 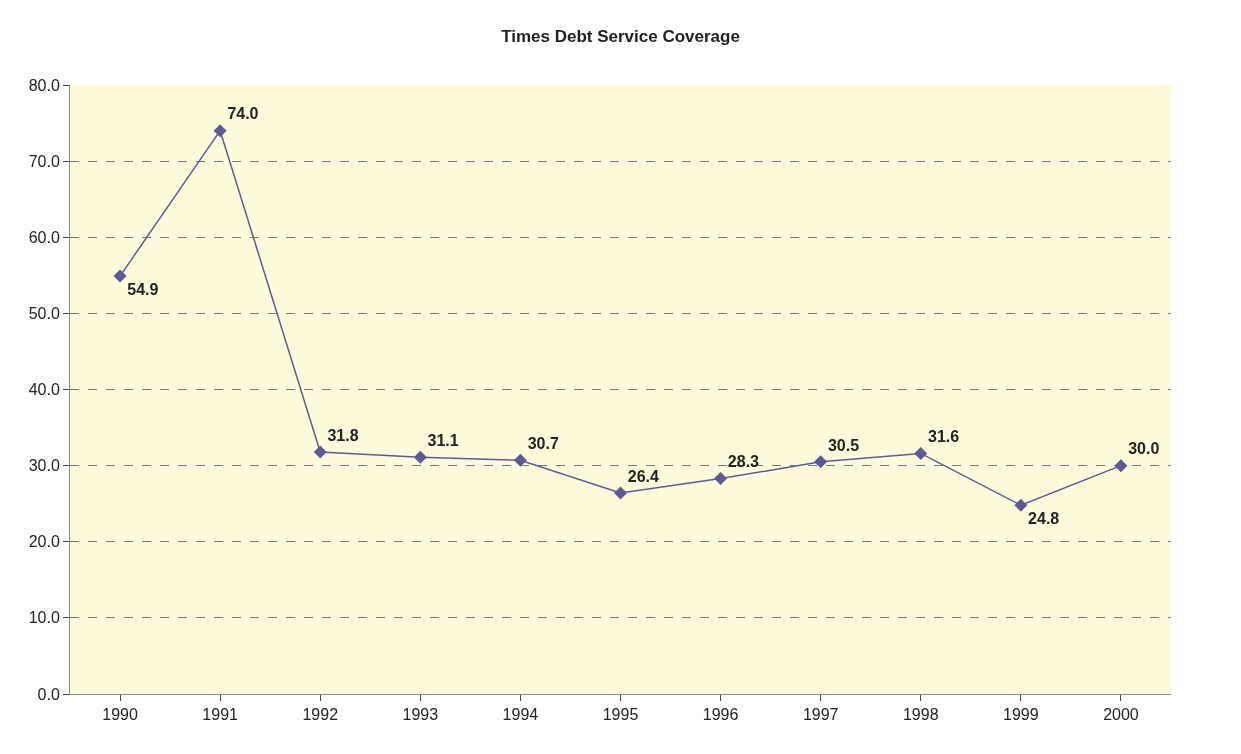 What do you see at coordinates (820, 715) in the screenshot?
I see `x-tick-label: 1997` at bounding box center [820, 715].